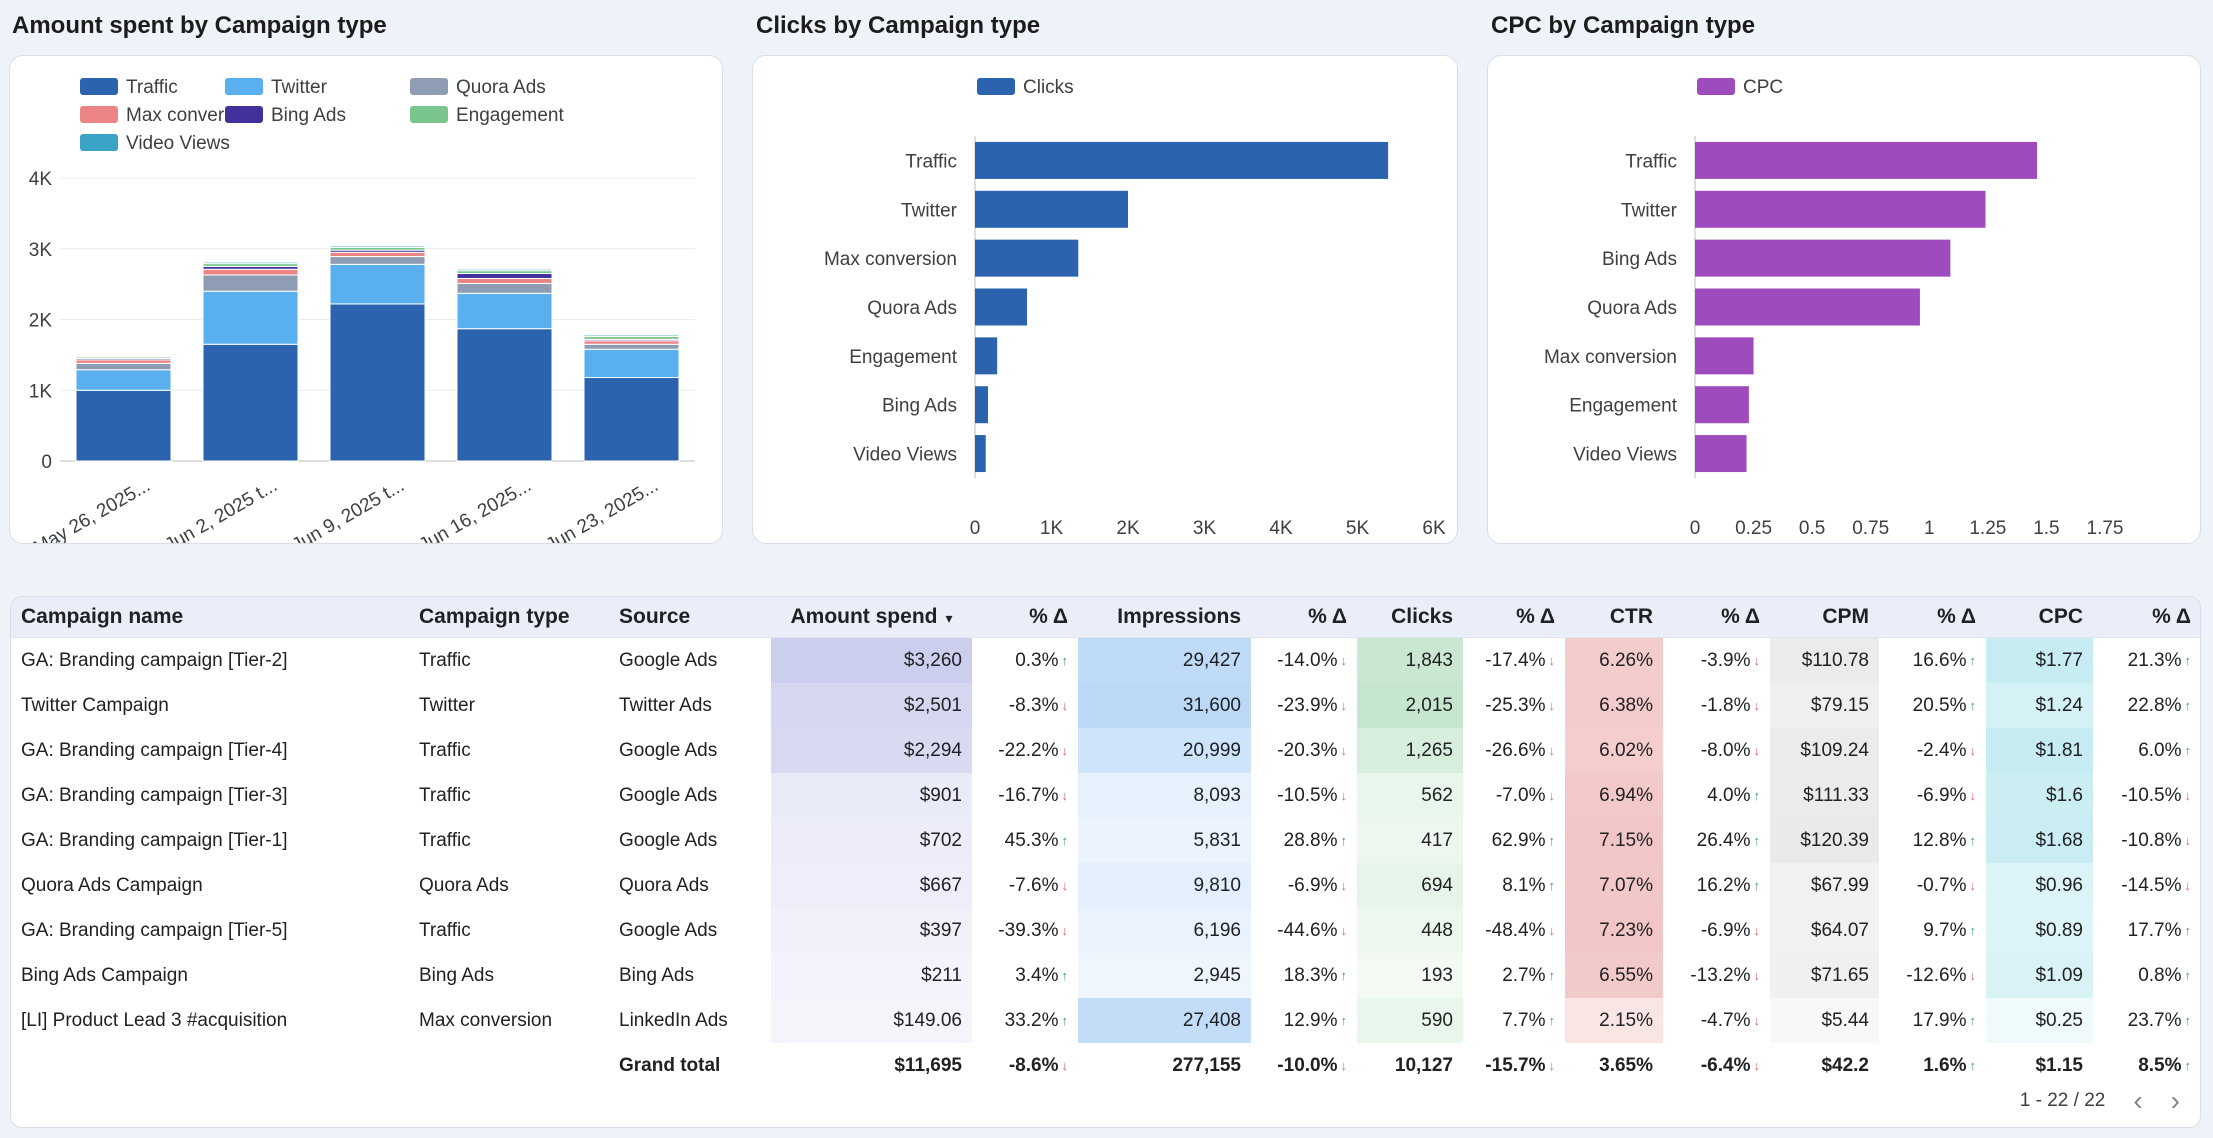 This screenshot has width=2213, height=1138. What do you see at coordinates (2146, 617) in the screenshot?
I see `header-cpc-delta: % Δ` at bounding box center [2146, 617].